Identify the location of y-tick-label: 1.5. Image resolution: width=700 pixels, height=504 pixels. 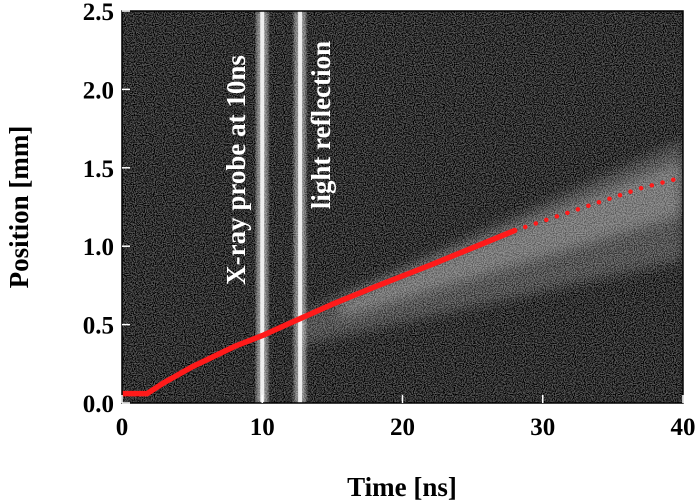
(98, 169).